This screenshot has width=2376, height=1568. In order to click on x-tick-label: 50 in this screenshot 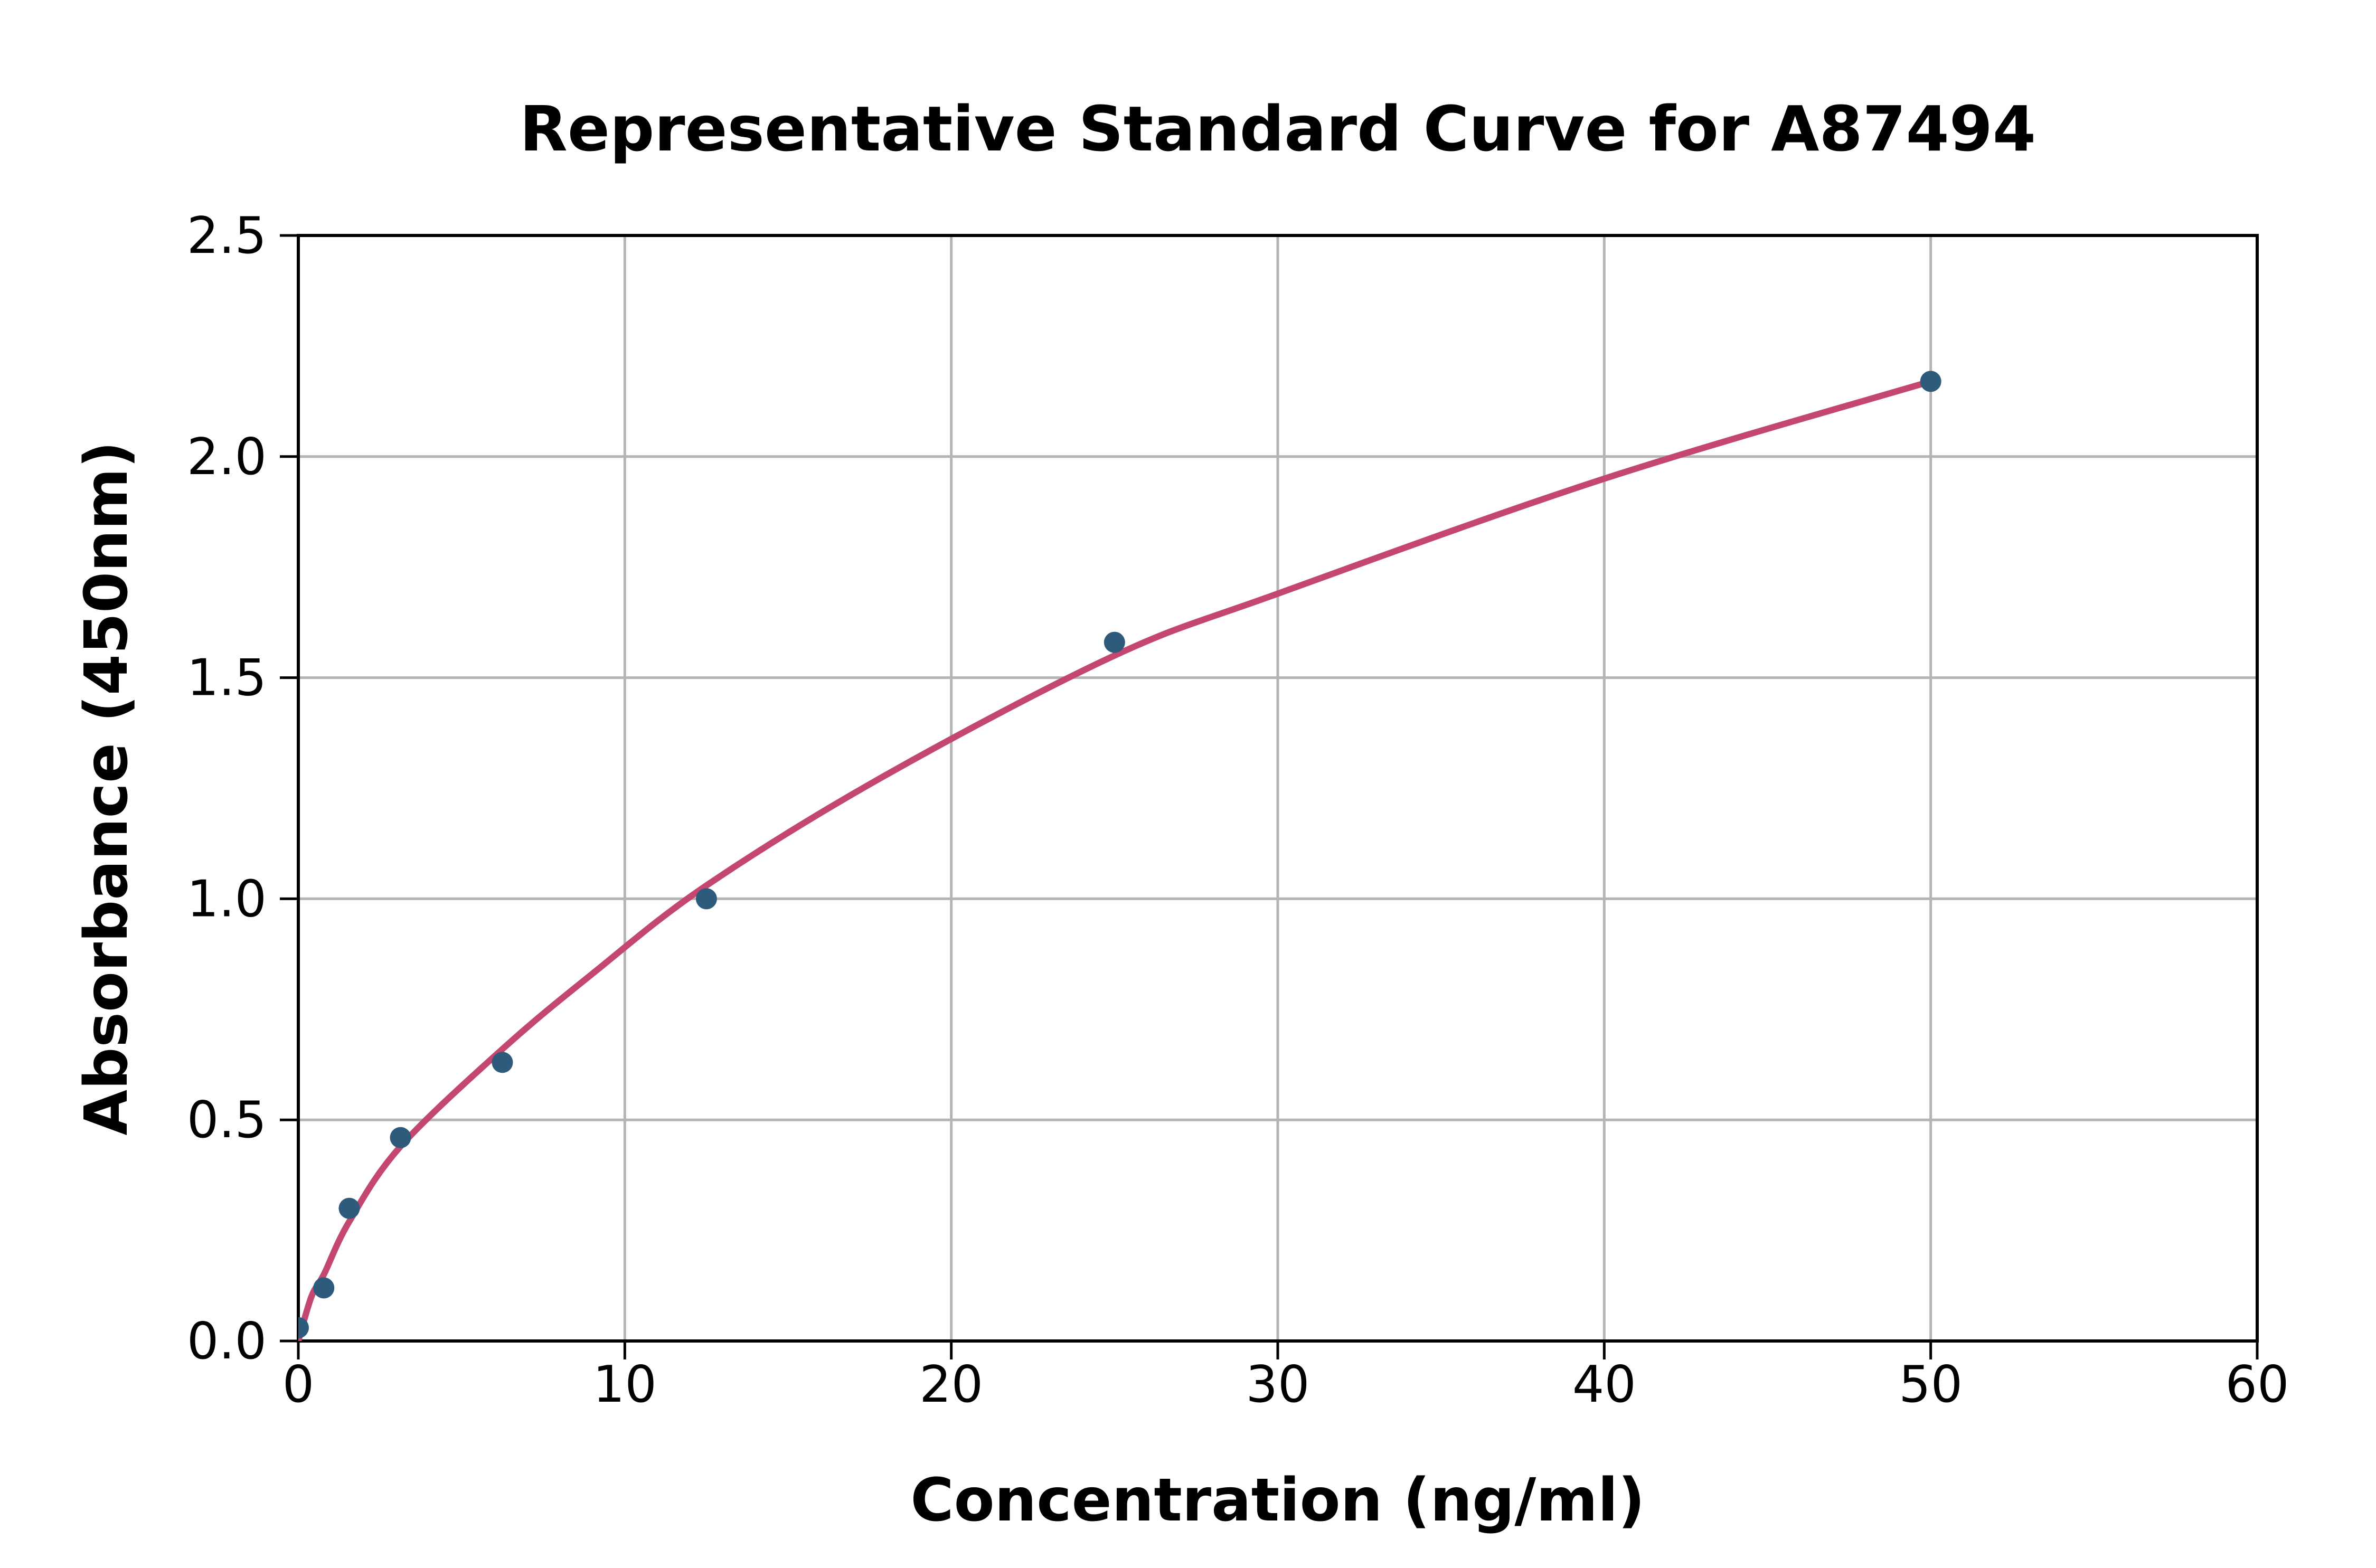, I will do `click(1931, 1385)`.